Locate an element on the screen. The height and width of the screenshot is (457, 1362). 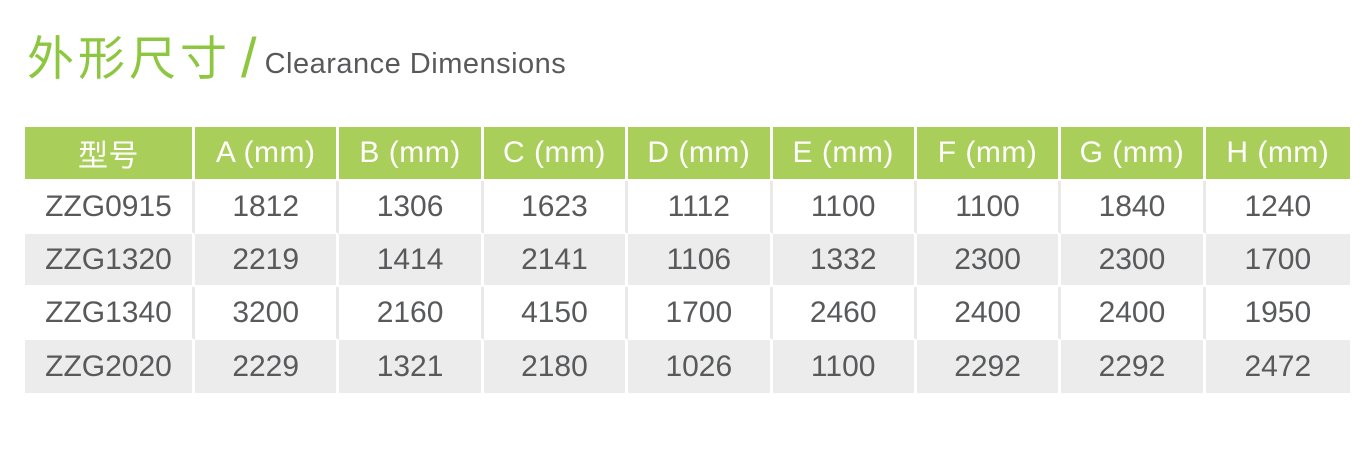
header-cell-dimension: E (mm) is located at coordinates (844, 154).